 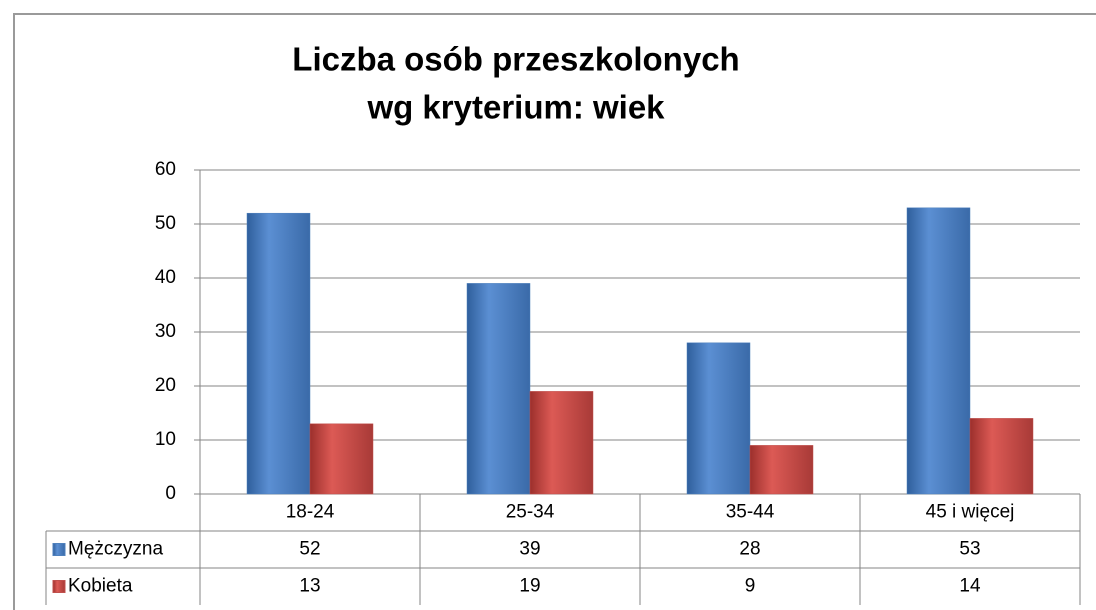 What do you see at coordinates (515, 59) in the screenshot?
I see `chart-title: Liczba osób przeszkolonych` at bounding box center [515, 59].